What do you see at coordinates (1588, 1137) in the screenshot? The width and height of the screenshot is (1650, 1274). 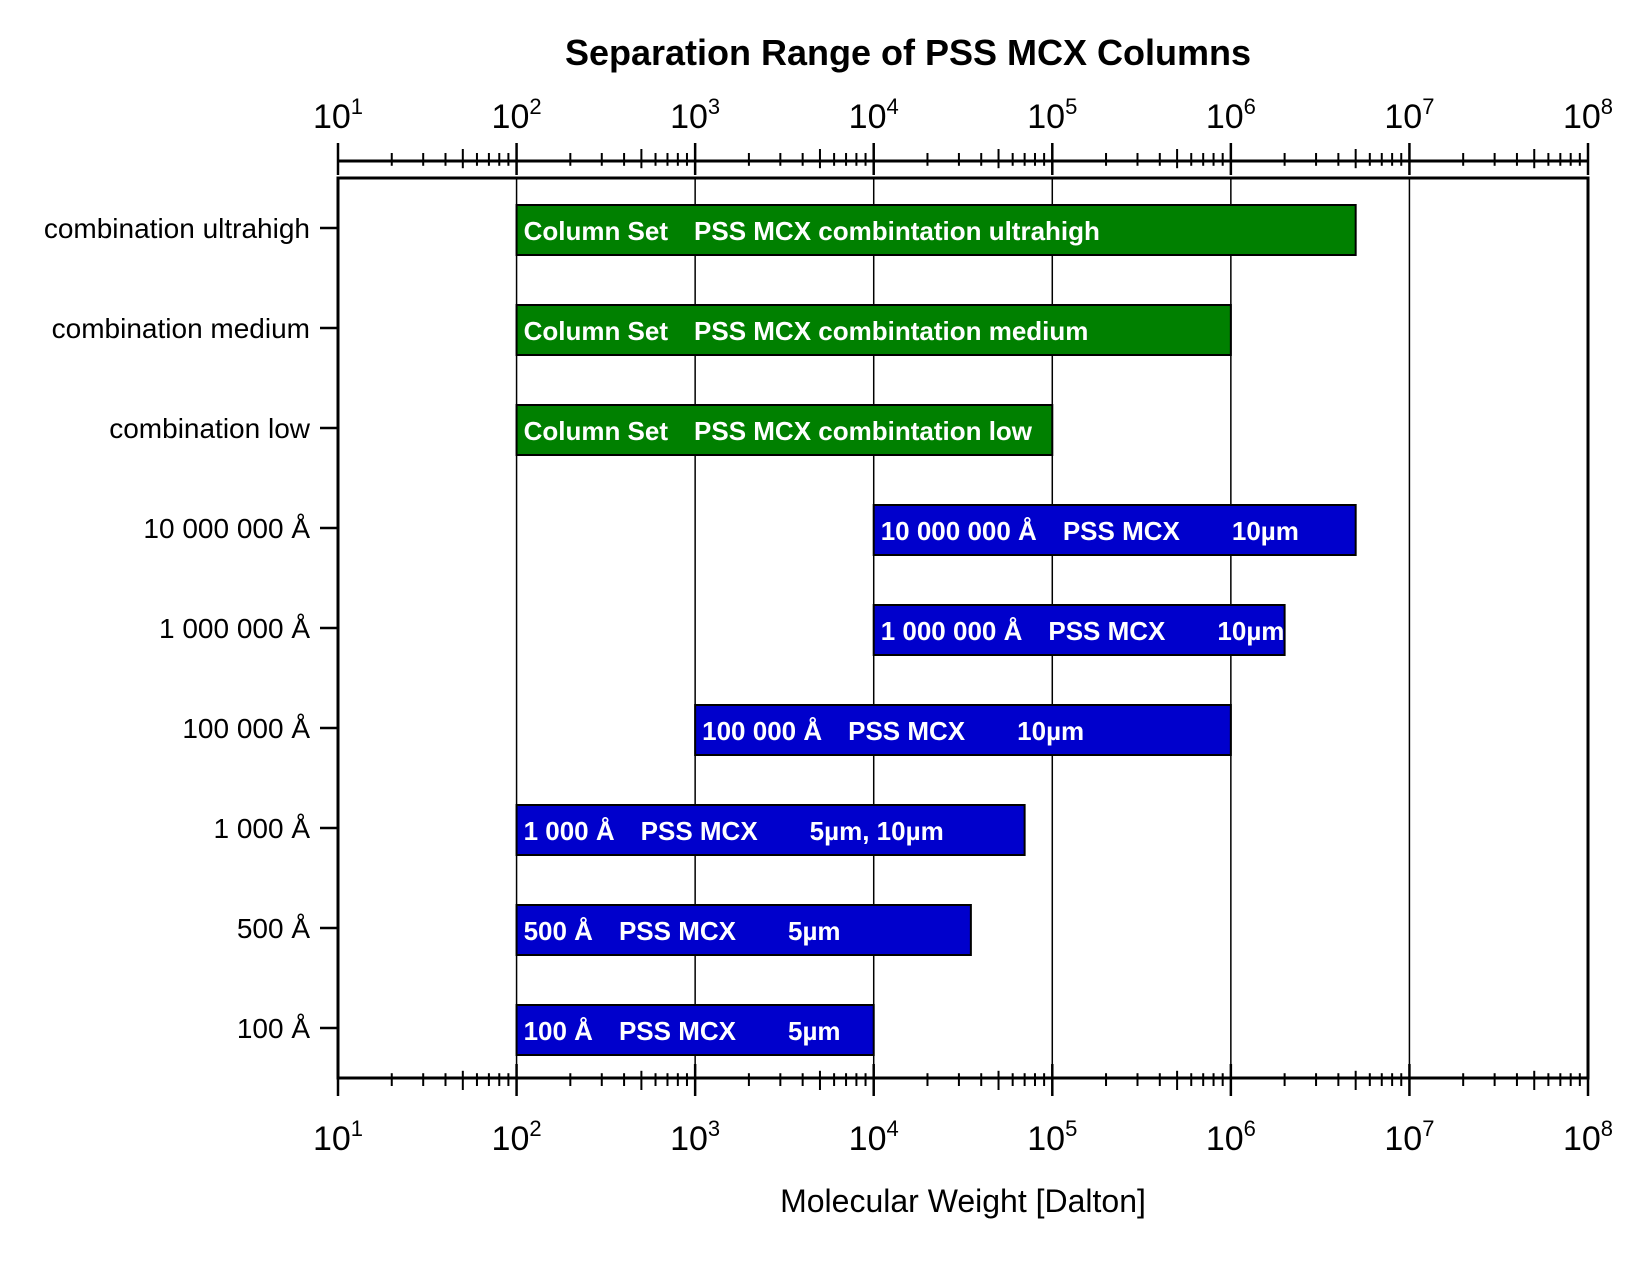 I see `bottom-tick-label: 10⁸` at bounding box center [1588, 1137].